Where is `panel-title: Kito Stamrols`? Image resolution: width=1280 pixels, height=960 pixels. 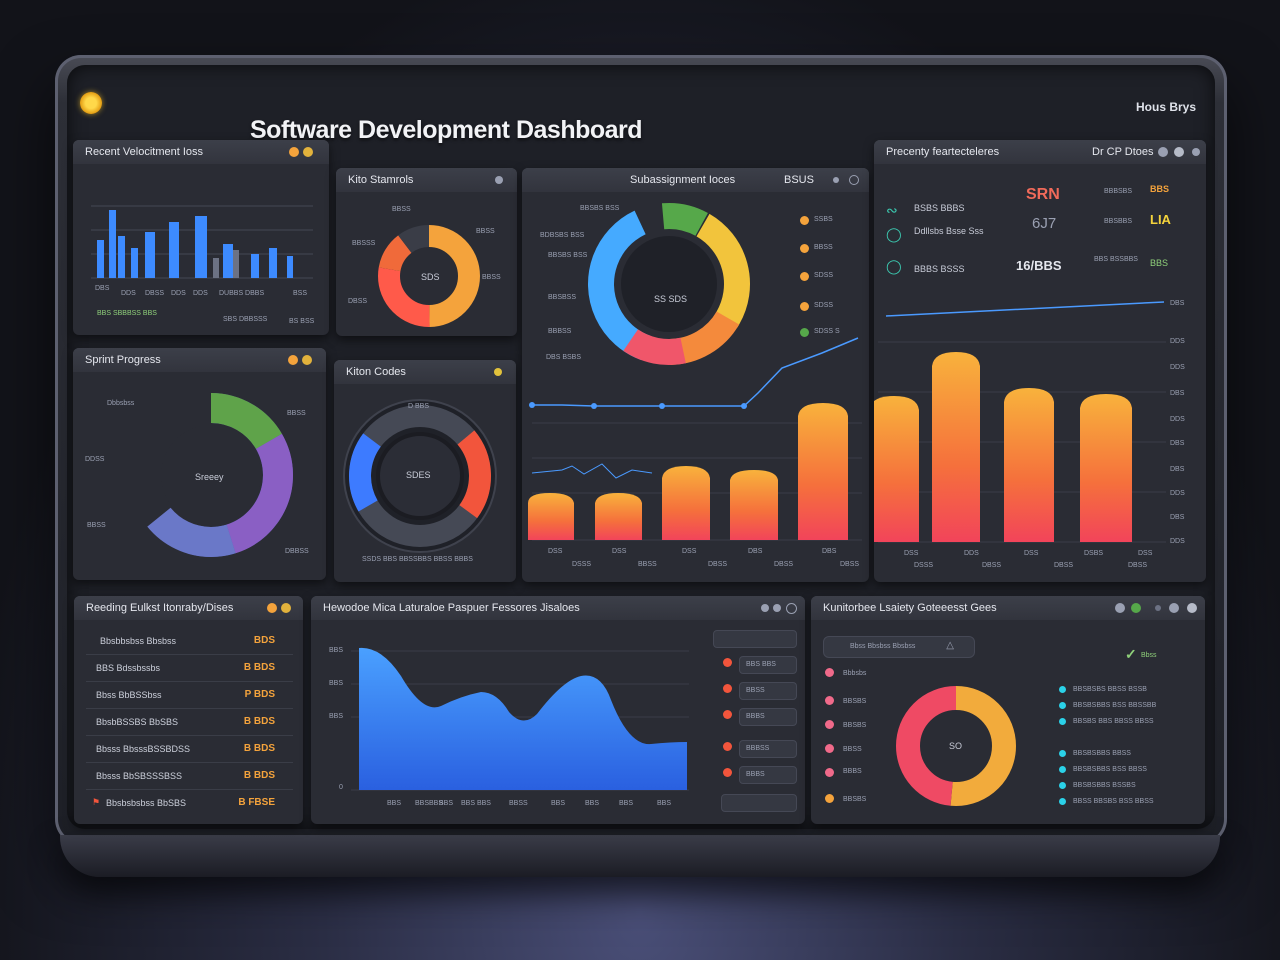
panel-title: Kito Stamrols is located at coordinates (381, 180).